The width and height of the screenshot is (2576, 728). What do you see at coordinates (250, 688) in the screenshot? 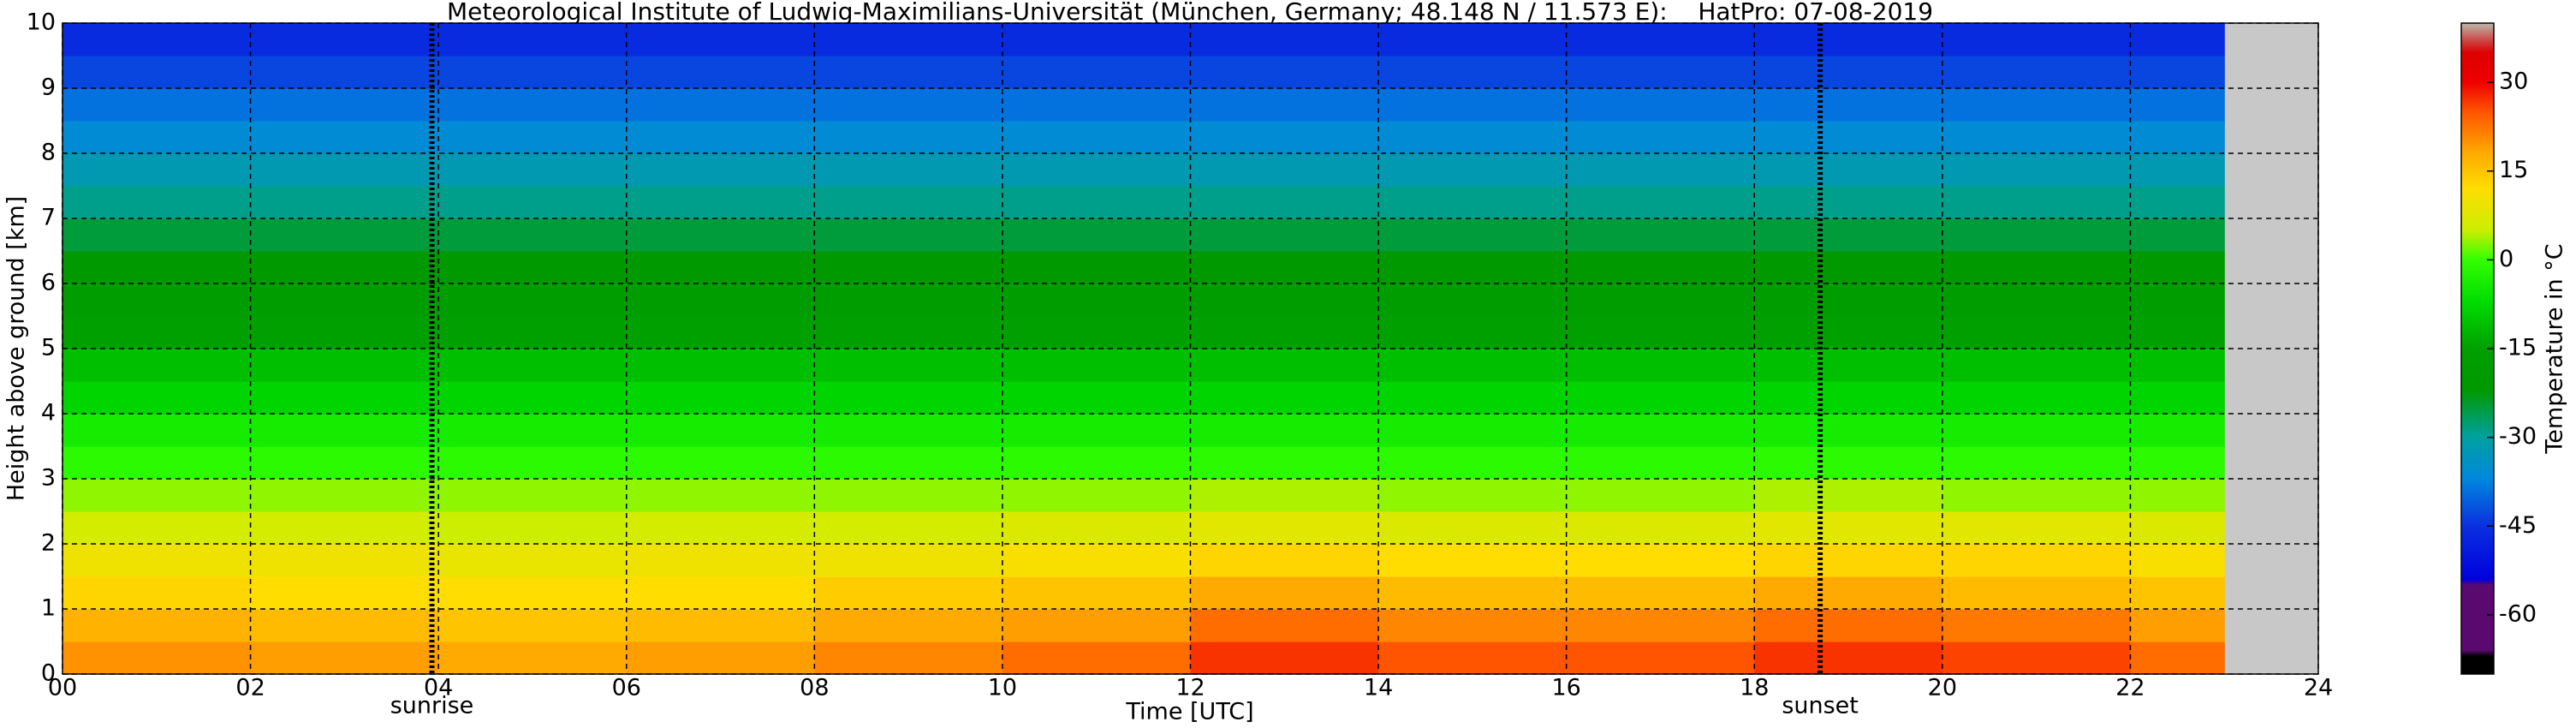
I see `x-tick-label: 02` at bounding box center [250, 688].